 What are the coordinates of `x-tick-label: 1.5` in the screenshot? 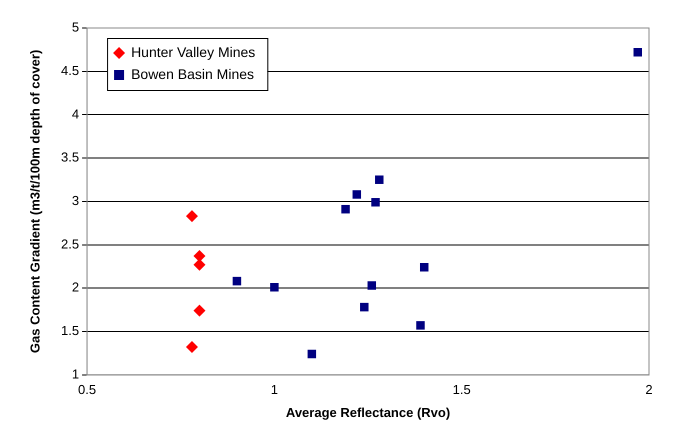 It's located at (461, 390).